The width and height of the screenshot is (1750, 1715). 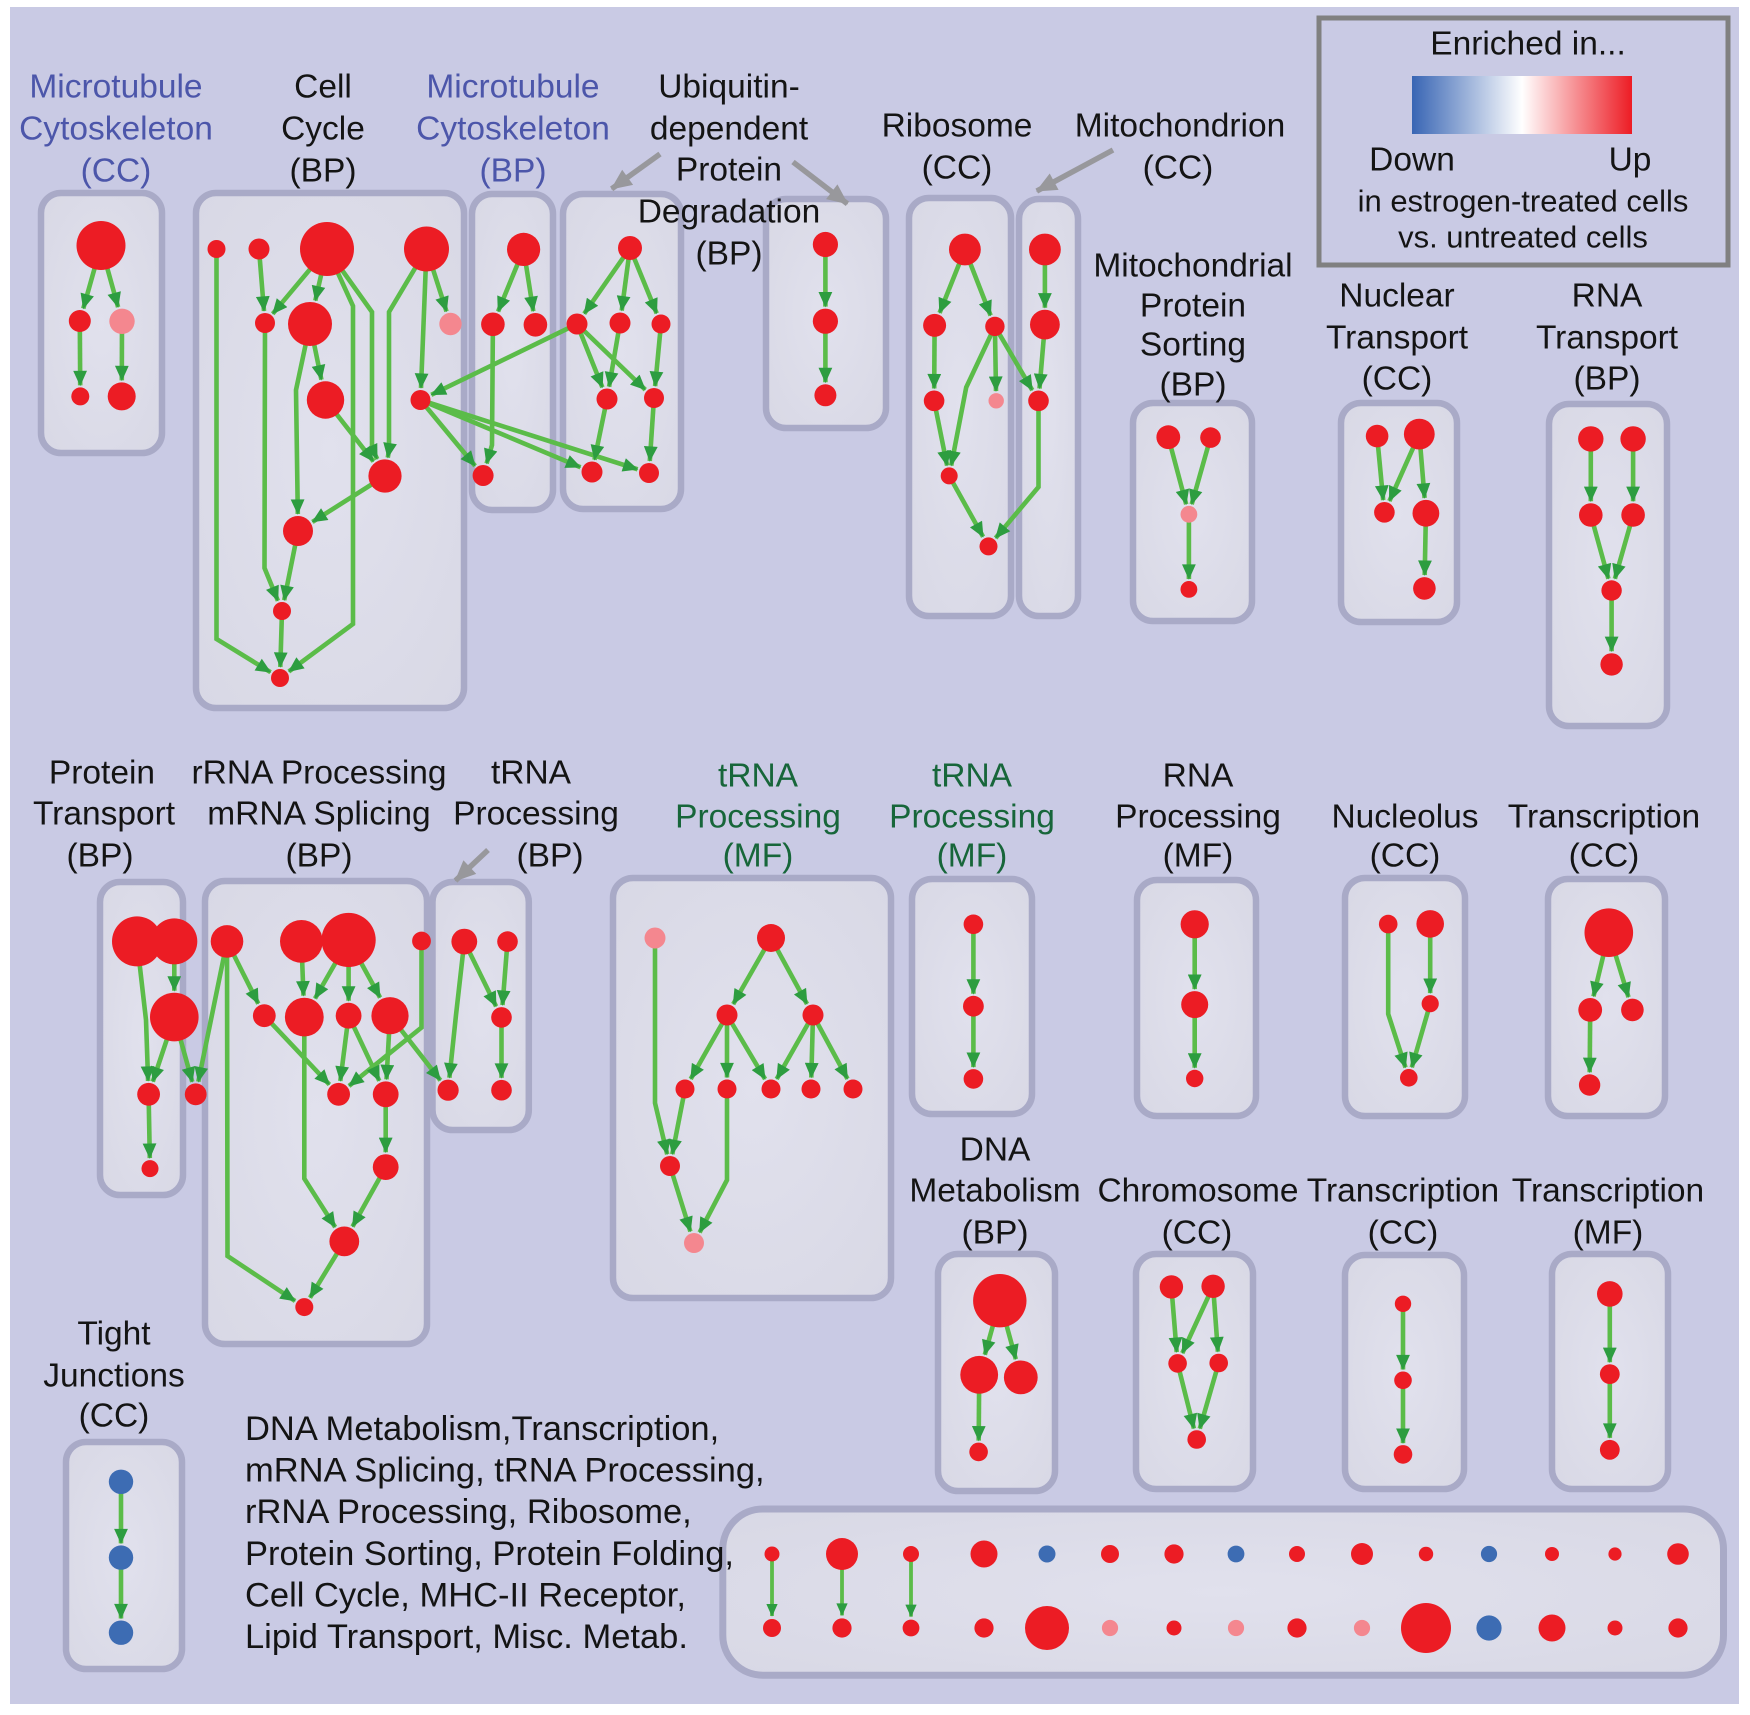 I want to click on svg-text: Chromosome, so click(x=1197, y=1191).